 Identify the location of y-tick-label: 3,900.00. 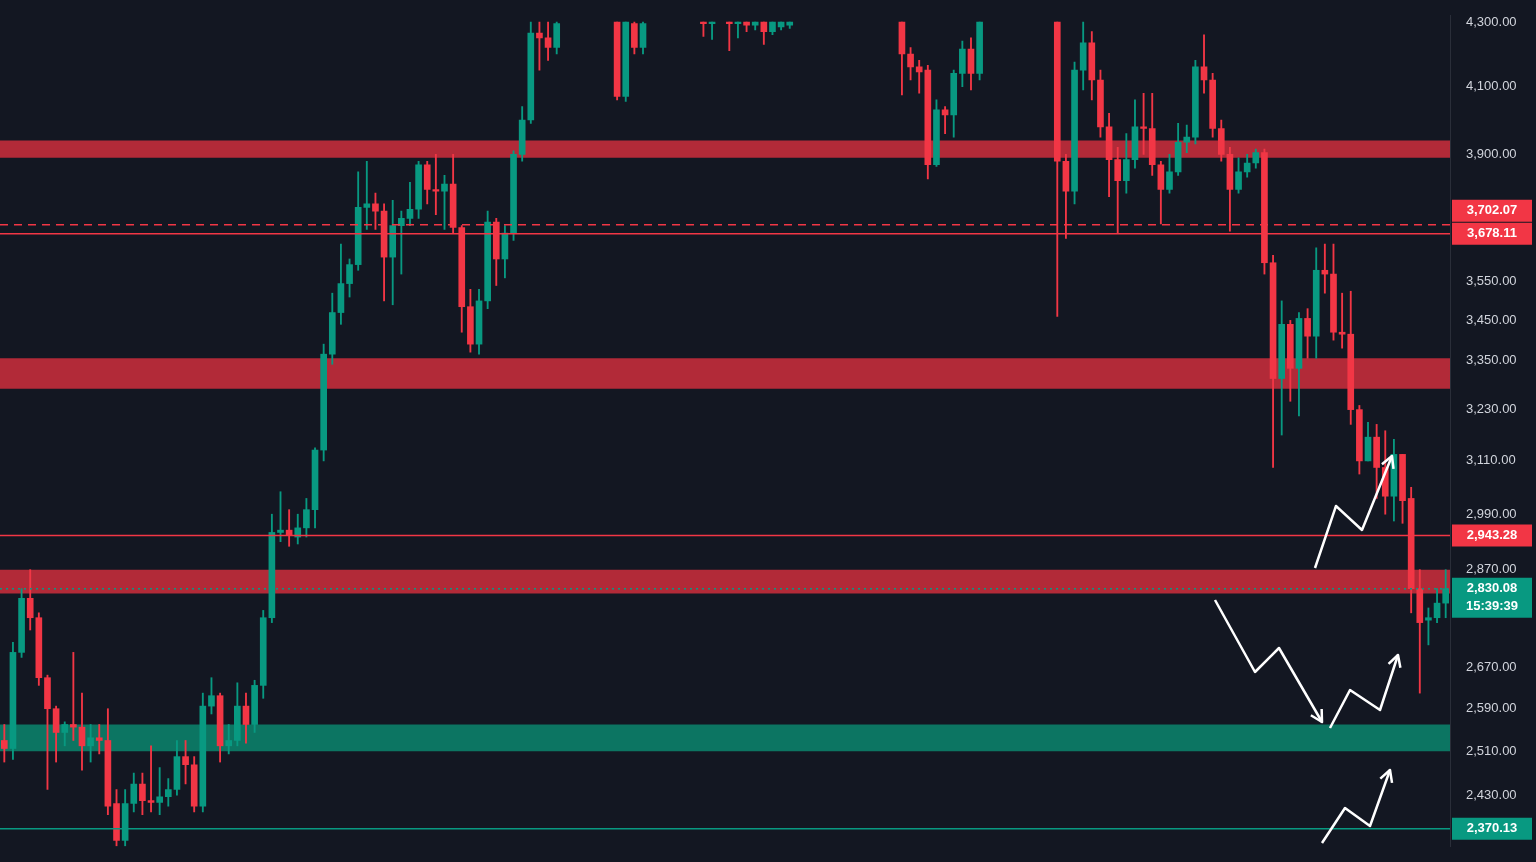
(1491, 153).